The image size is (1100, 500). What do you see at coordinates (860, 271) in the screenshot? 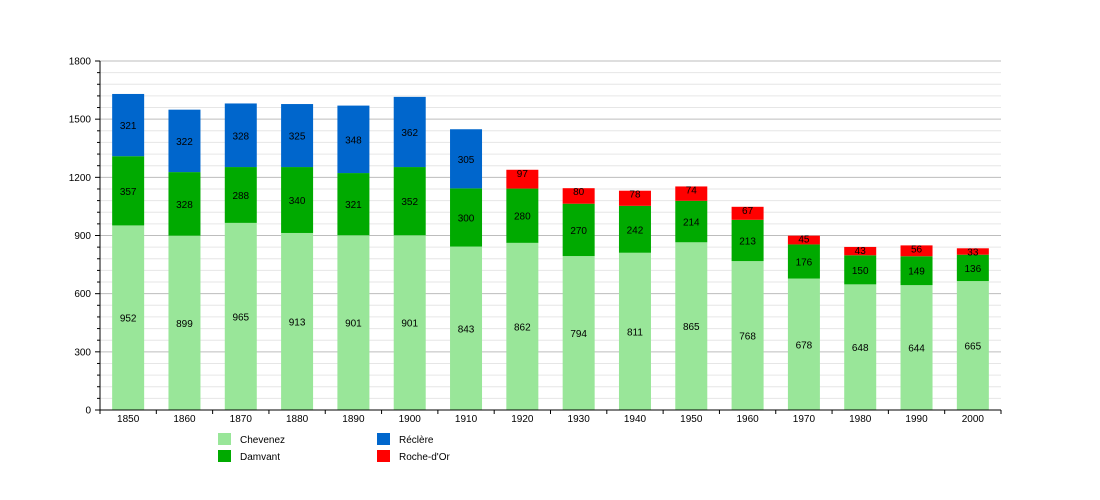
I see `data-label: 150` at bounding box center [860, 271].